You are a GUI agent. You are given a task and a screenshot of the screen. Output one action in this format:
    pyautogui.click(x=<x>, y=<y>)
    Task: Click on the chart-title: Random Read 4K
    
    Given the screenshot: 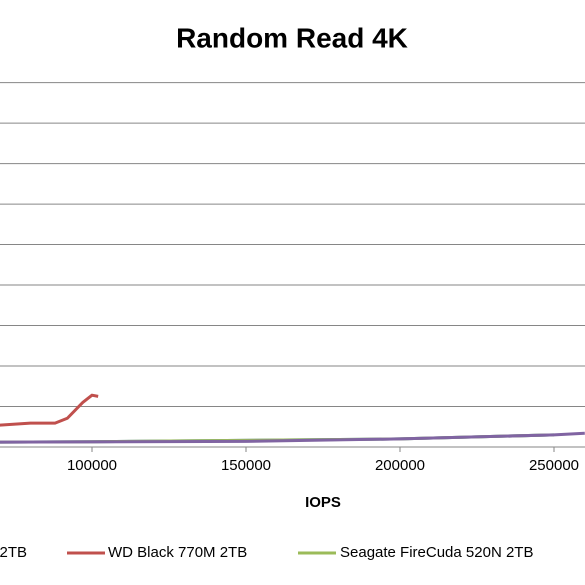 What is the action you would take?
    pyautogui.click(x=292, y=37)
    